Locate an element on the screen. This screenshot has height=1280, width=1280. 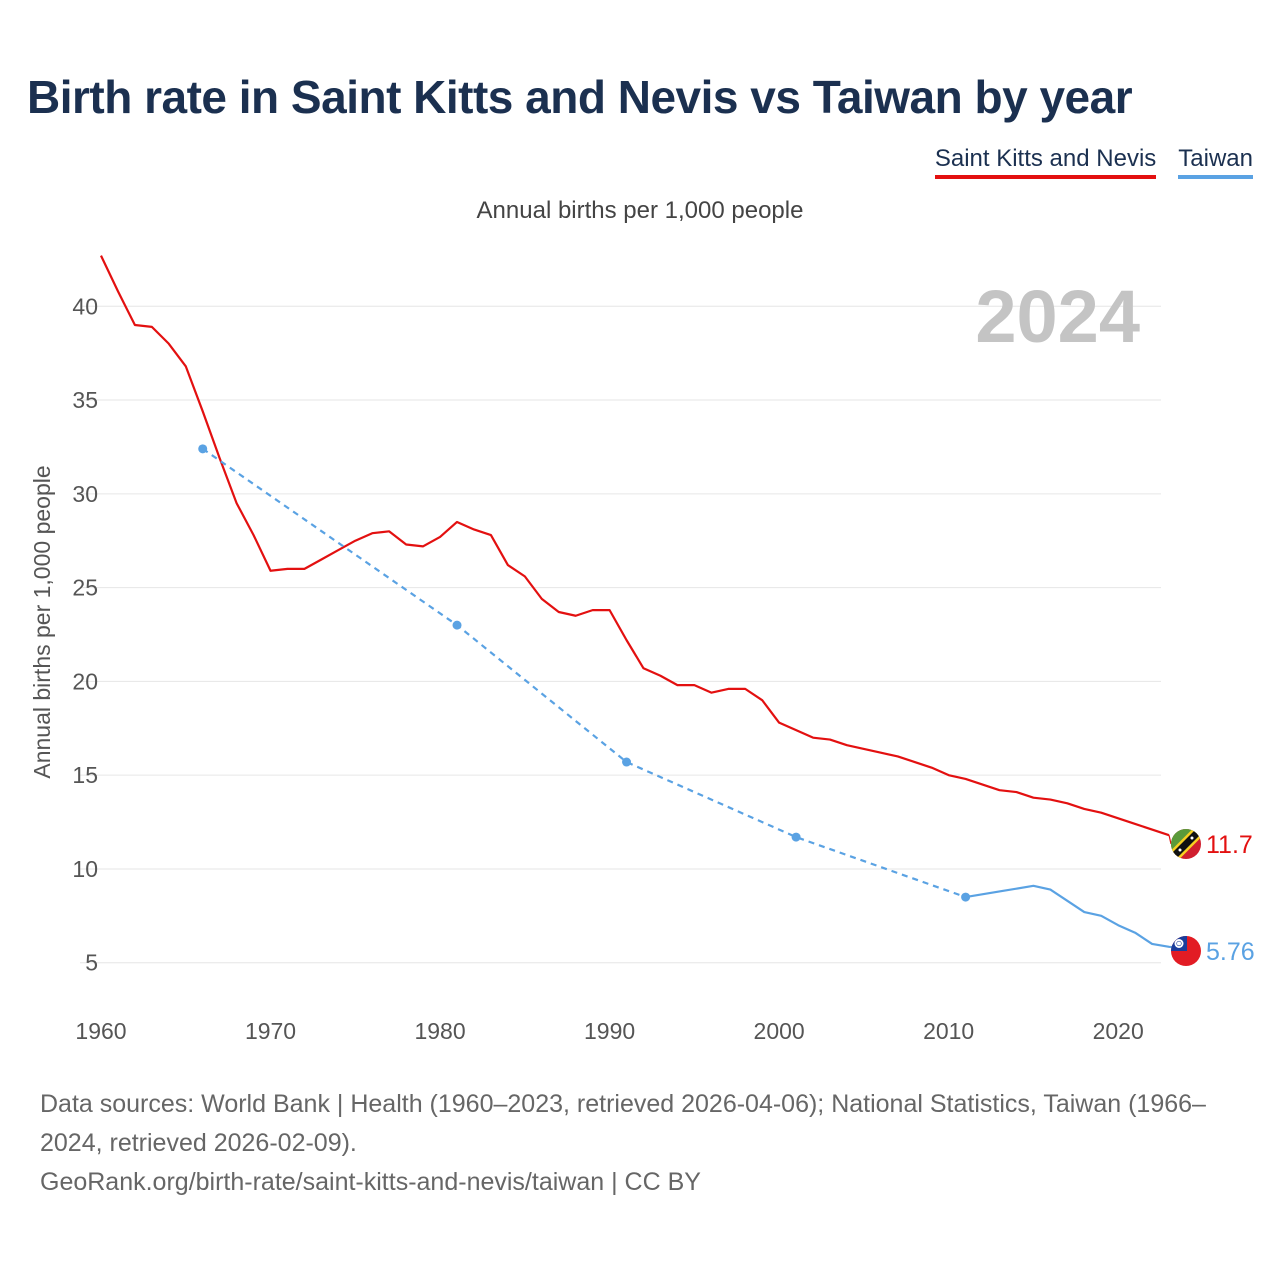
end-value-label-saint-kitts-and-nevis: 11.7 is located at coordinates (1229, 845).